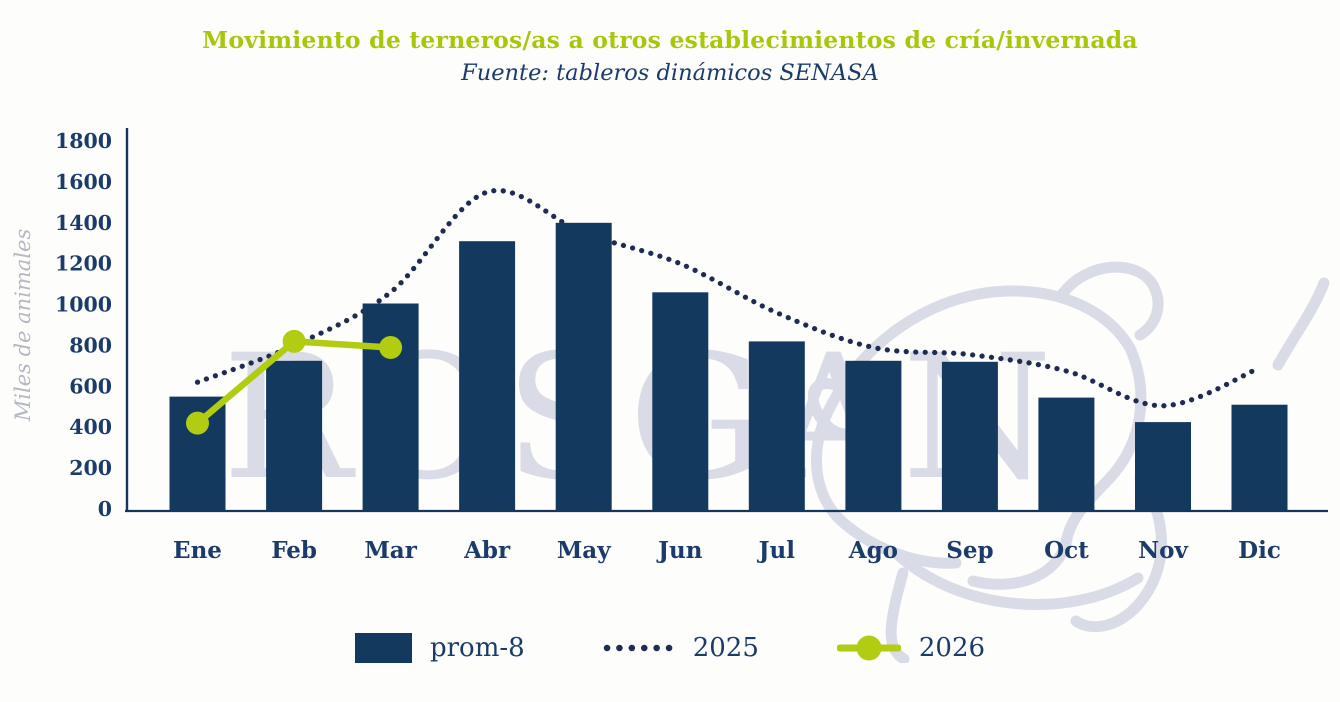 This screenshot has height=702, width=1340. Describe the element at coordinates (670, 73) in the screenshot. I see `chart-subtitle: Fuente: tableros dinámicos SENASA` at that location.